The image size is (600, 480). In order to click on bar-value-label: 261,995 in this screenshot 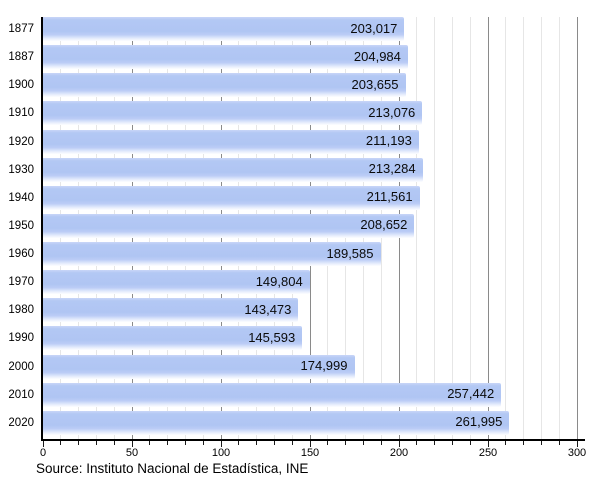, I will do `click(479, 422)`.